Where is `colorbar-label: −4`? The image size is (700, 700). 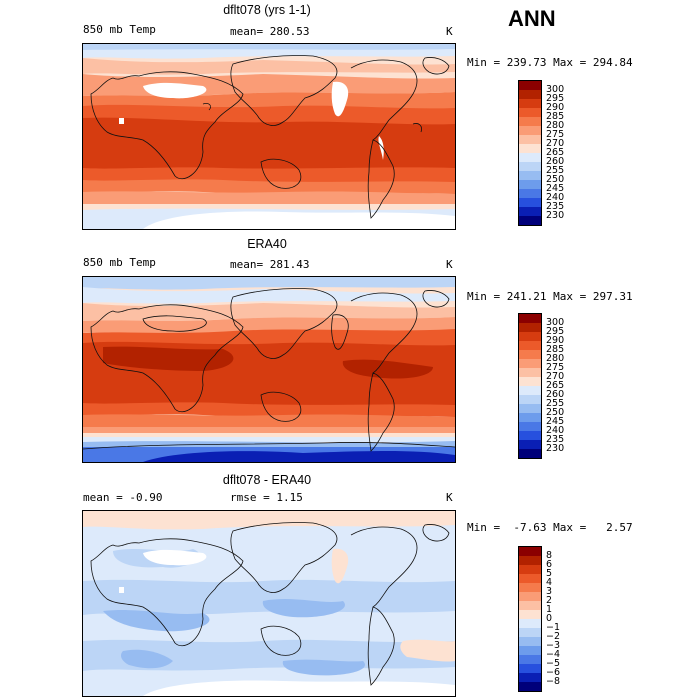 colorbar-label: −4 is located at coordinates (553, 654).